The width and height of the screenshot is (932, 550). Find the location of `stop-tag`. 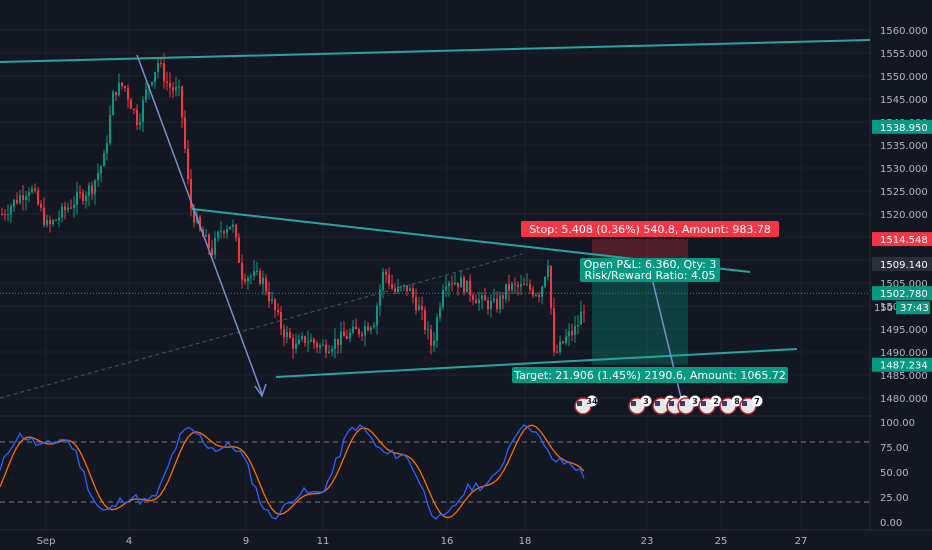

stop-tag is located at coordinates (902, 239).